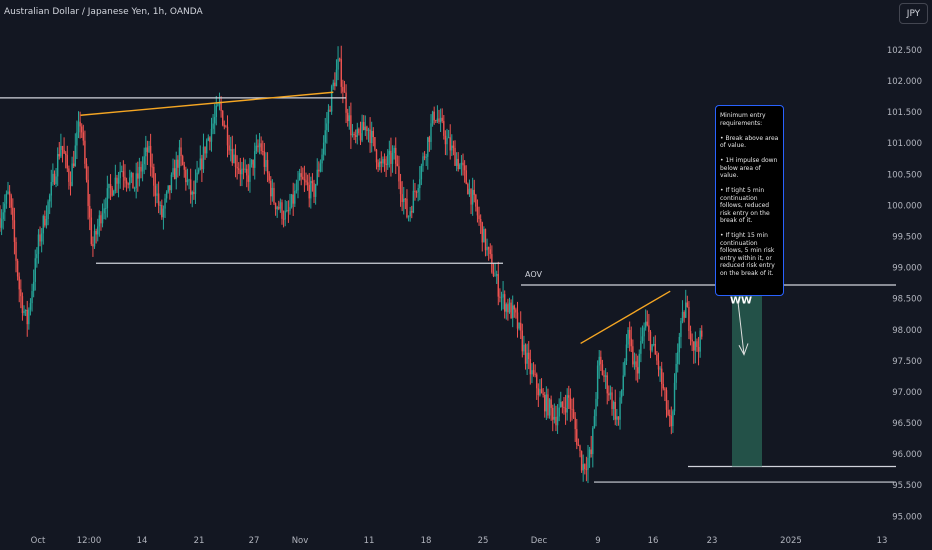 This screenshot has height=550, width=932. What do you see at coordinates (597, 541) in the screenshot?
I see `time-tick-label: 9` at bounding box center [597, 541].